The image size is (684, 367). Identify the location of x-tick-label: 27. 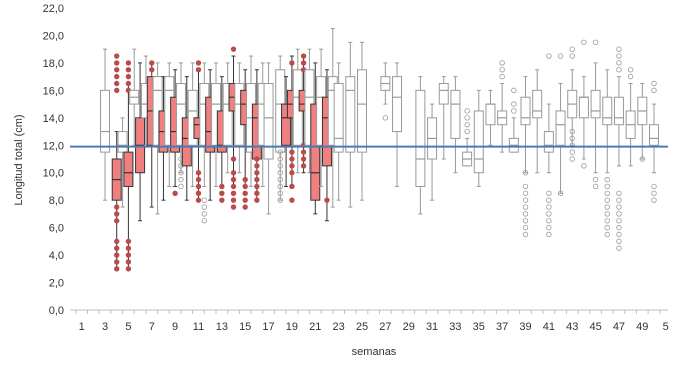
(385, 327).